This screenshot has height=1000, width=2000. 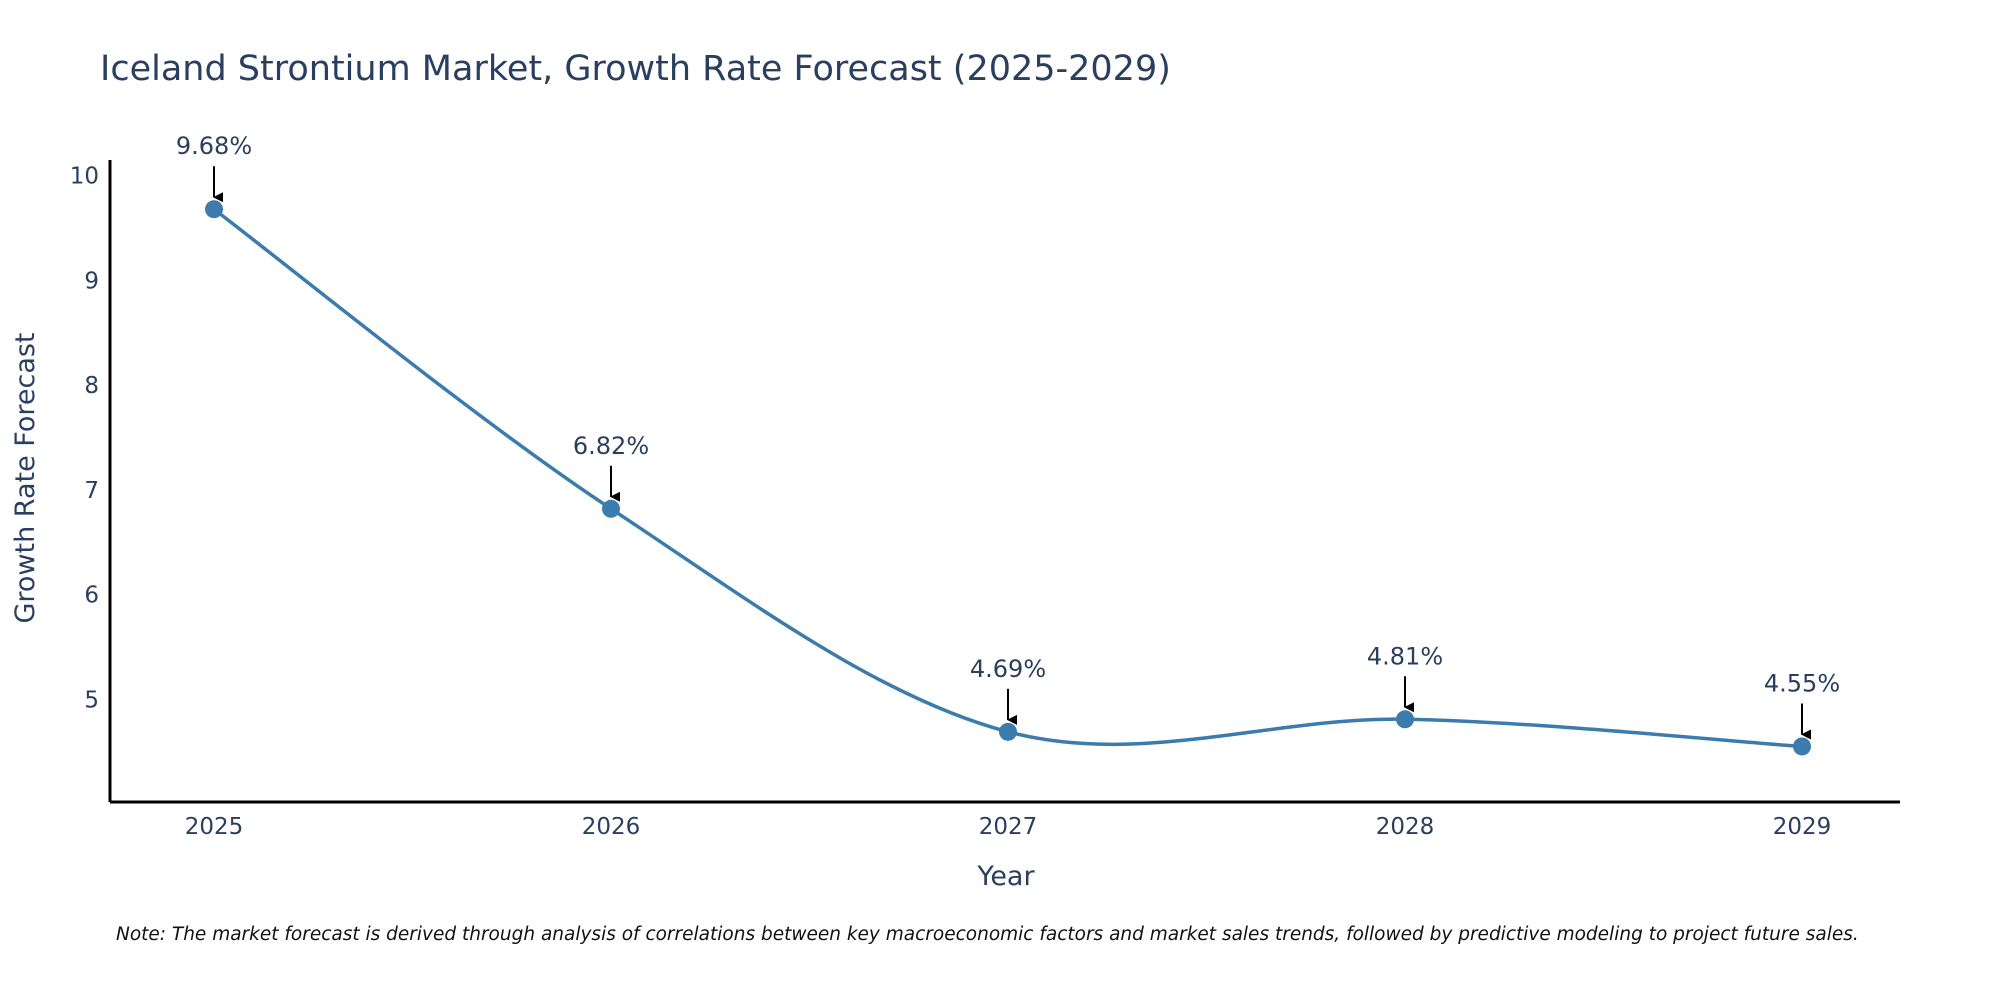 What do you see at coordinates (1405, 827) in the screenshot?
I see `x-tick-label: 2028` at bounding box center [1405, 827].